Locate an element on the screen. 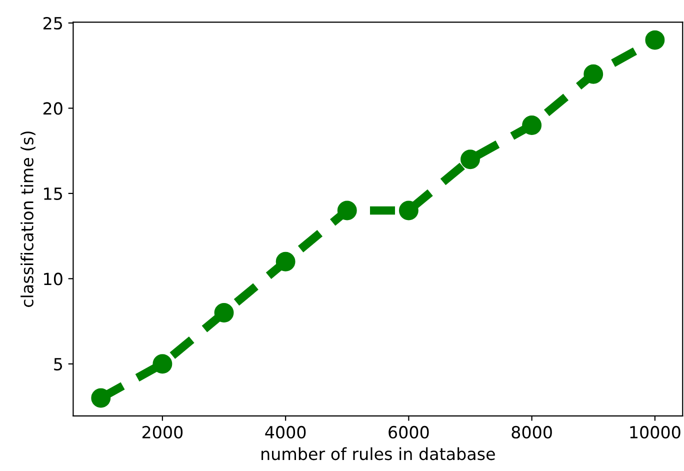 This screenshot has height=471, width=684. y-axis-title: classification time (s) is located at coordinates (28, 219).